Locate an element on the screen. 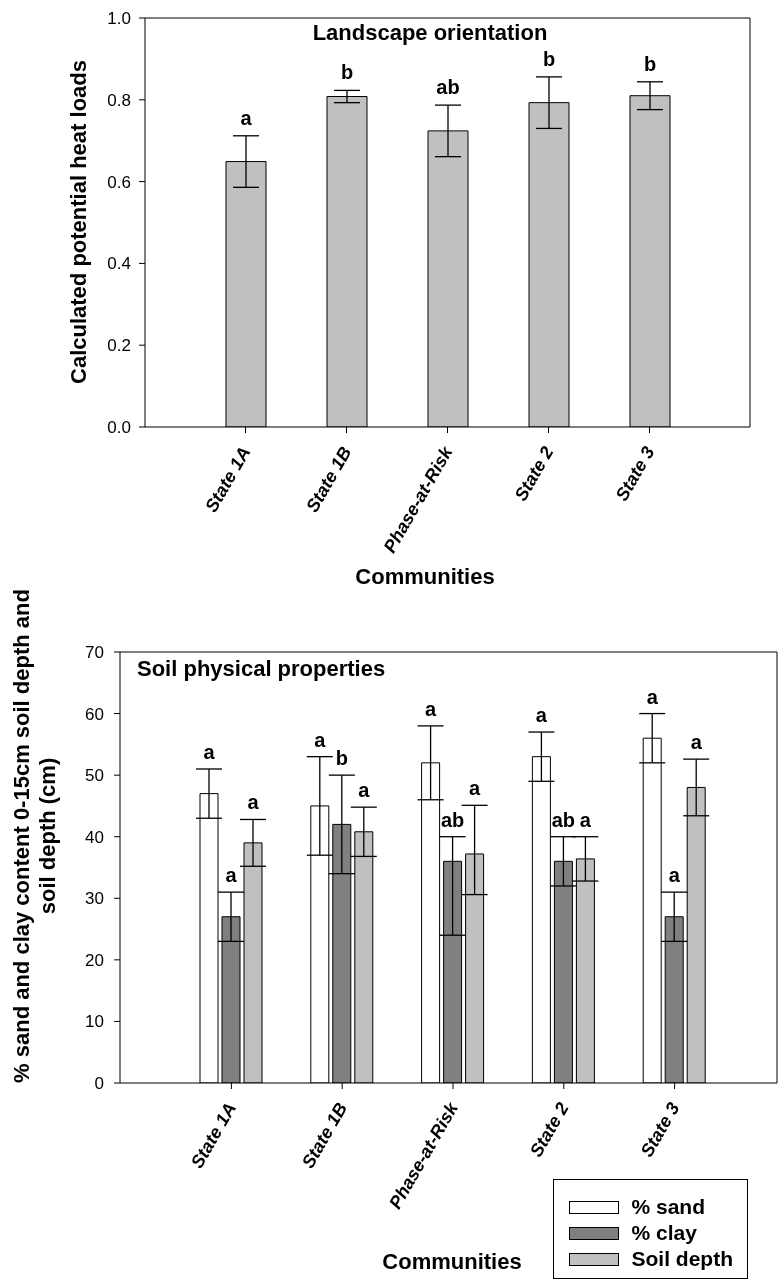 Image resolution: width=778 pixels, height=1280 pixels. y-tick-label: 0 is located at coordinates (99, 1084).